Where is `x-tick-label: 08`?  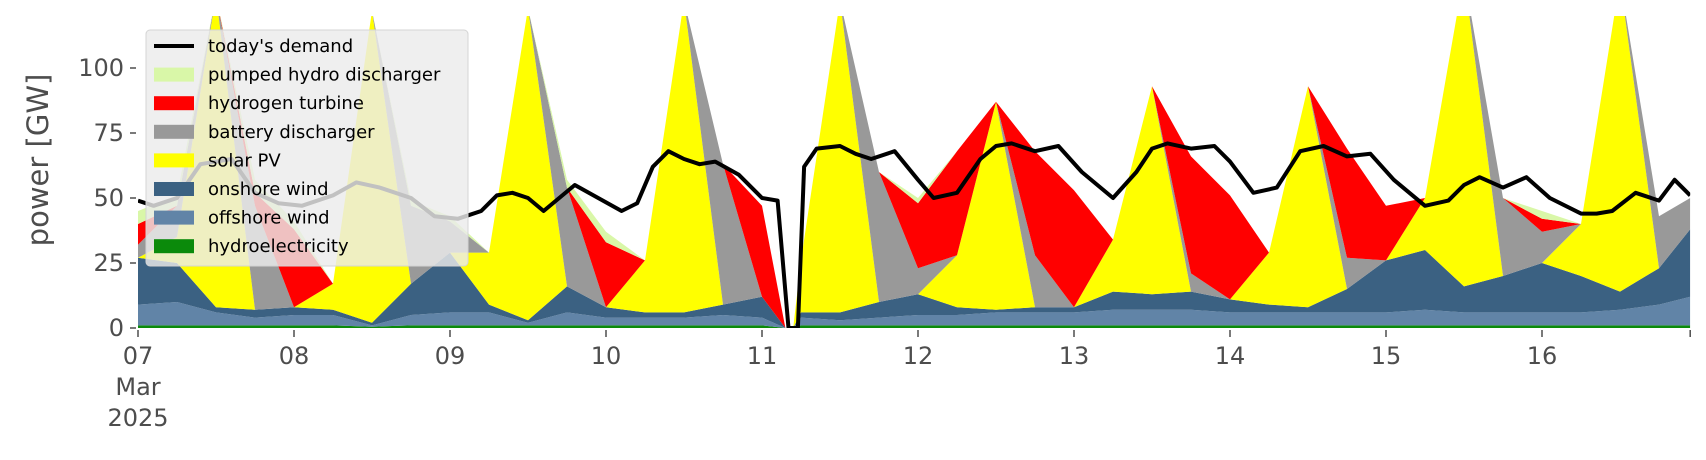
x-tick-label: 08 is located at coordinates (294, 356).